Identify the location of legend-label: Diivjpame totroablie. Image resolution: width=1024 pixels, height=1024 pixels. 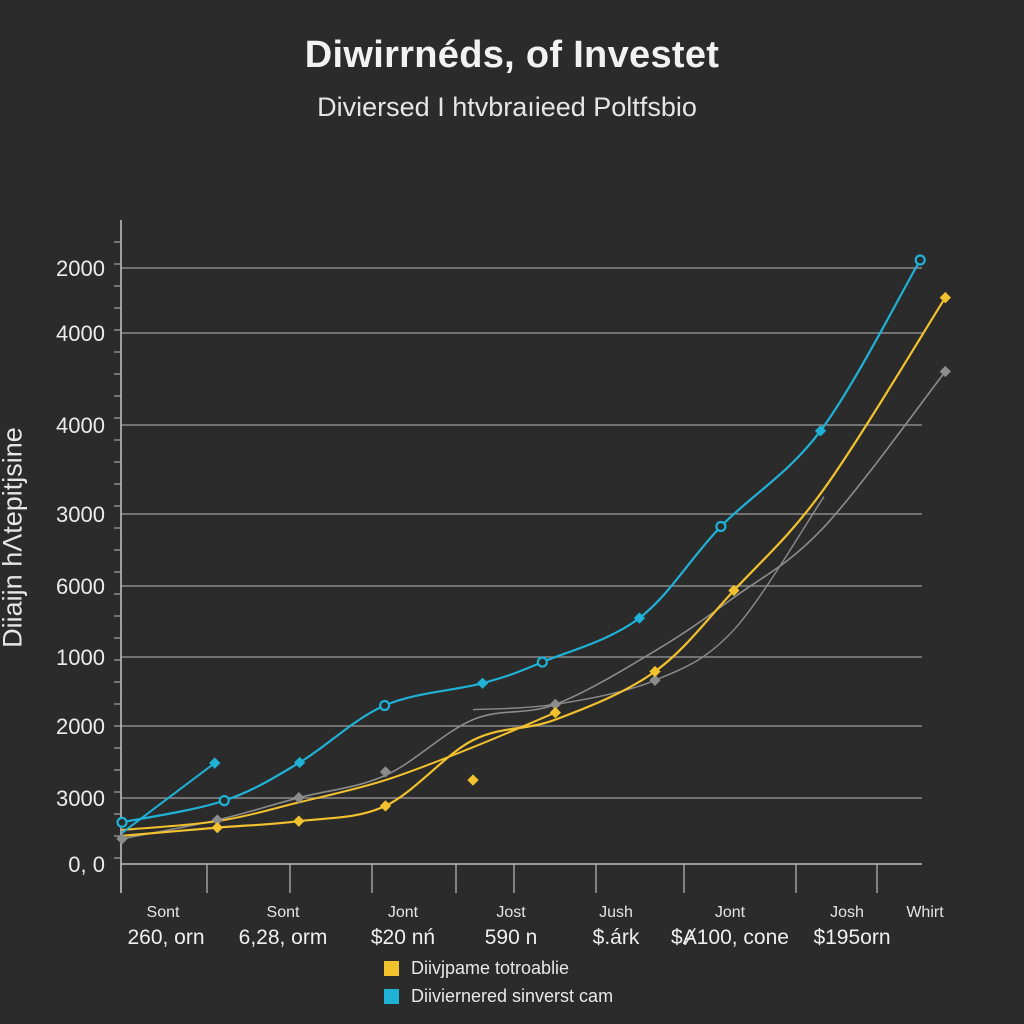
(490, 967).